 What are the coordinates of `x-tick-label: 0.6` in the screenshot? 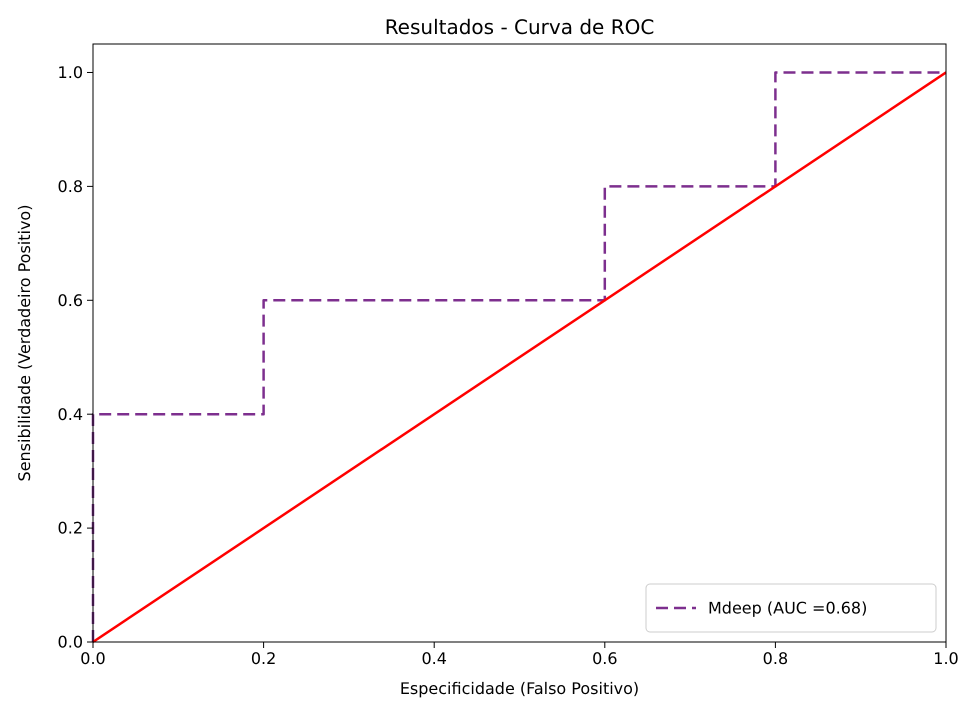 It's located at (605, 658).